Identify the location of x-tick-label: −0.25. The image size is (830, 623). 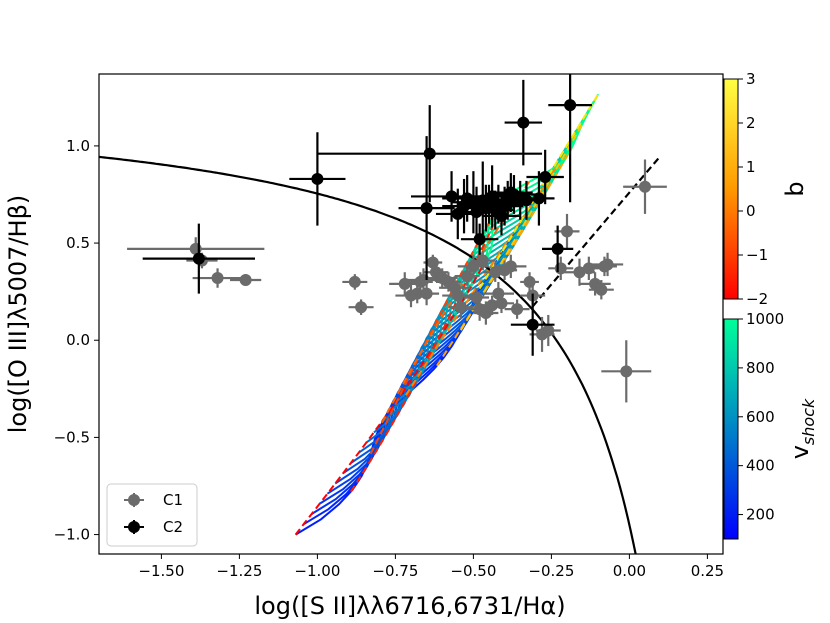
(551, 571).